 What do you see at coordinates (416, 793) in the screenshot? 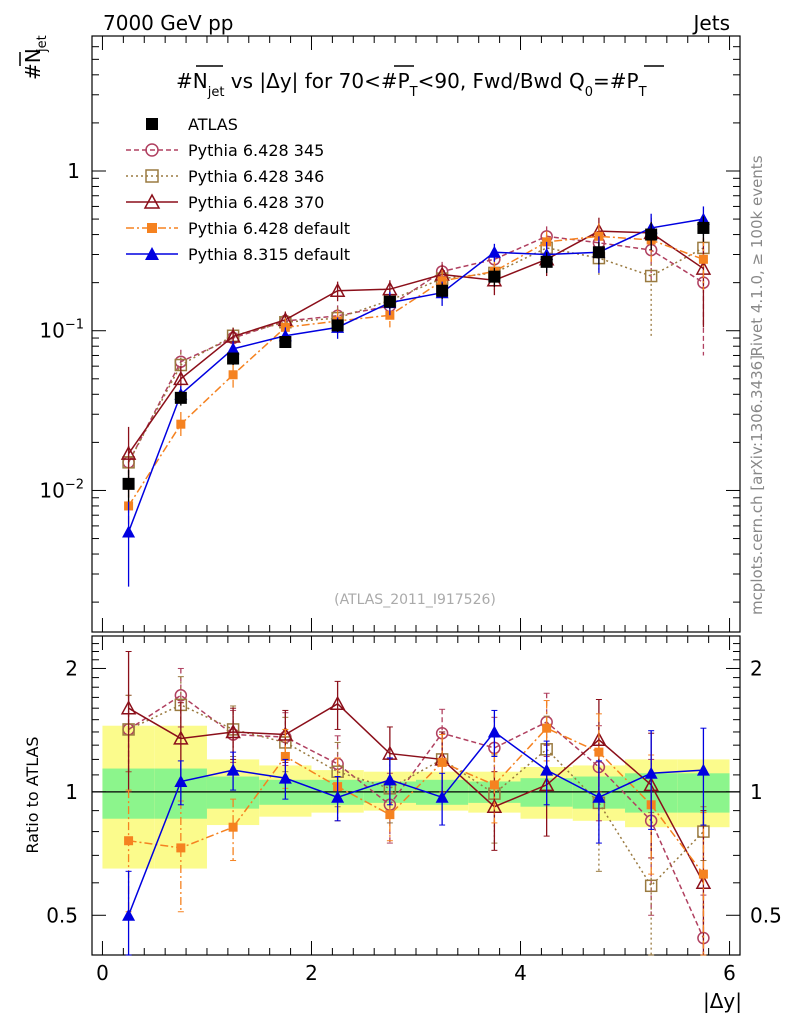
I see `ratio-line-p370` at bounding box center [416, 793].